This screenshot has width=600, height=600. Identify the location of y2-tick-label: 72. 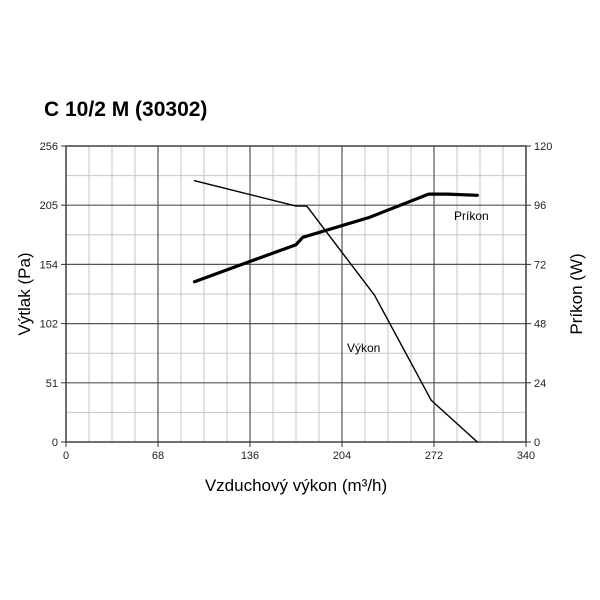
(540, 265).